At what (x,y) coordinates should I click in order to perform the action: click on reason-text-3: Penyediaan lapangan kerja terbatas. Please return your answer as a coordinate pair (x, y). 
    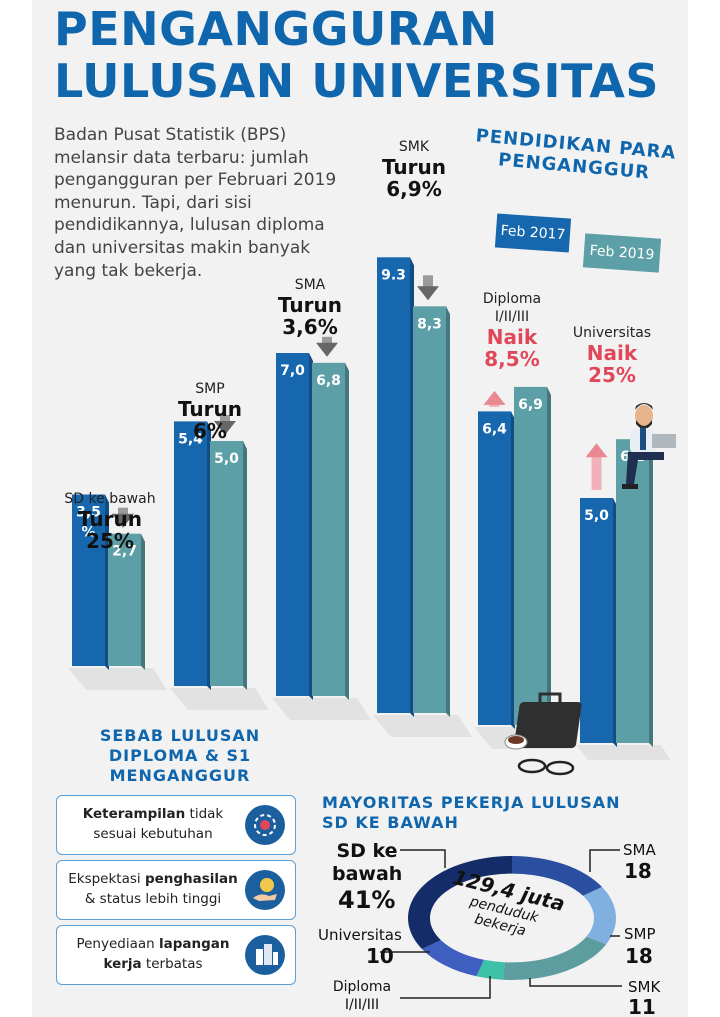
    Looking at the image, I should click on (153, 954).